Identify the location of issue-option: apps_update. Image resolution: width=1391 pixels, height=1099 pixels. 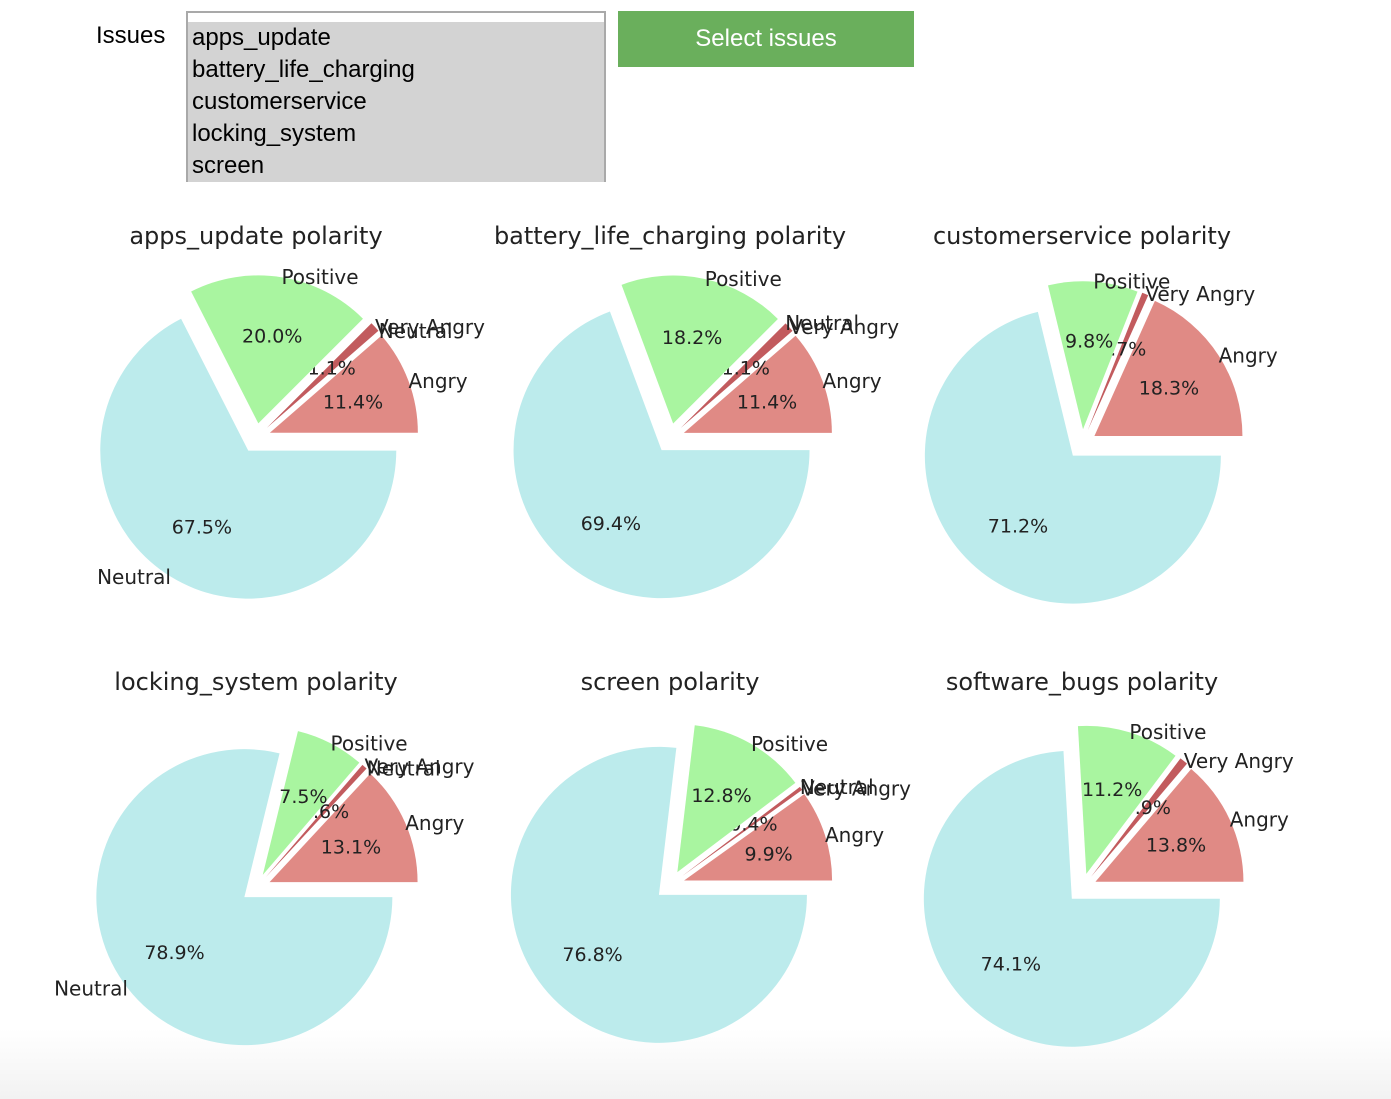
(396, 38).